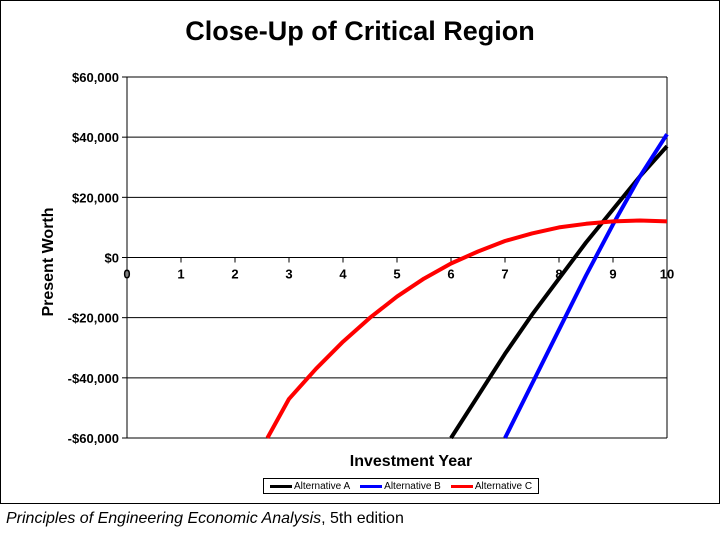  What do you see at coordinates (412, 486) in the screenshot?
I see `legend-label: Alternative B` at bounding box center [412, 486].